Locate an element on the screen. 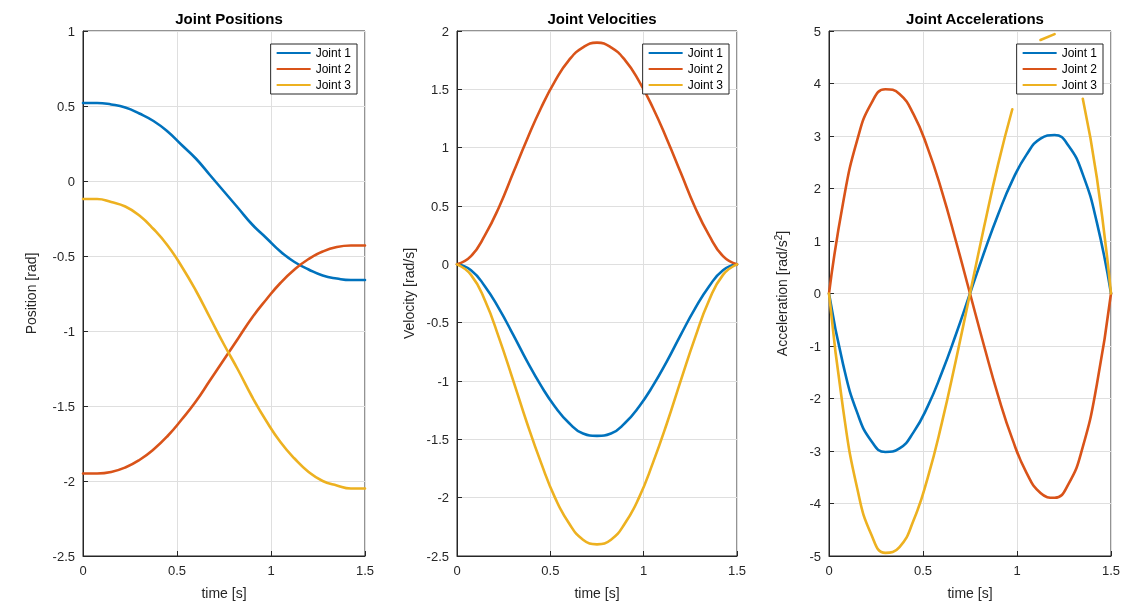 This screenshot has width=1147, height=612. chart-title: Joint Accelerations is located at coordinates (975, 18).